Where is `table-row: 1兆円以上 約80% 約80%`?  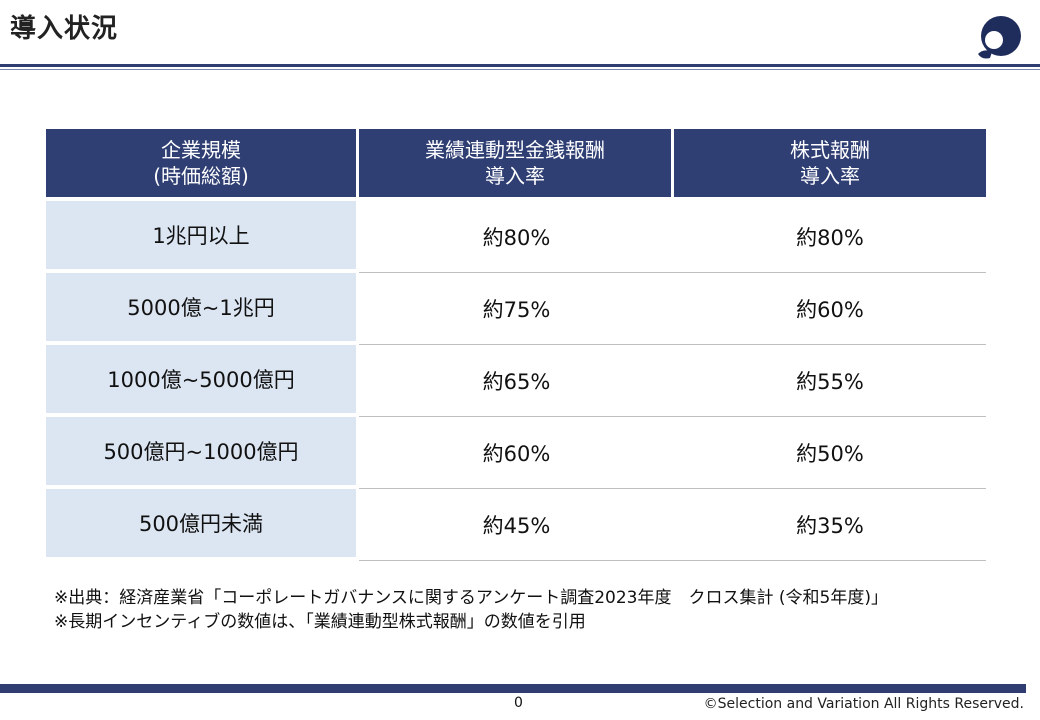
table-row: 1兆円以上 約80% 約80% is located at coordinates (516, 237).